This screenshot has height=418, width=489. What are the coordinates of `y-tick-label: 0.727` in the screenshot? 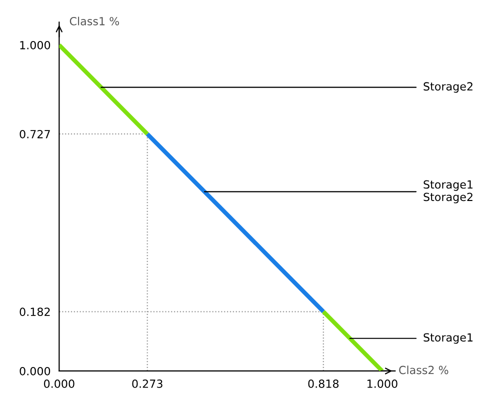 It's located at (35, 134).